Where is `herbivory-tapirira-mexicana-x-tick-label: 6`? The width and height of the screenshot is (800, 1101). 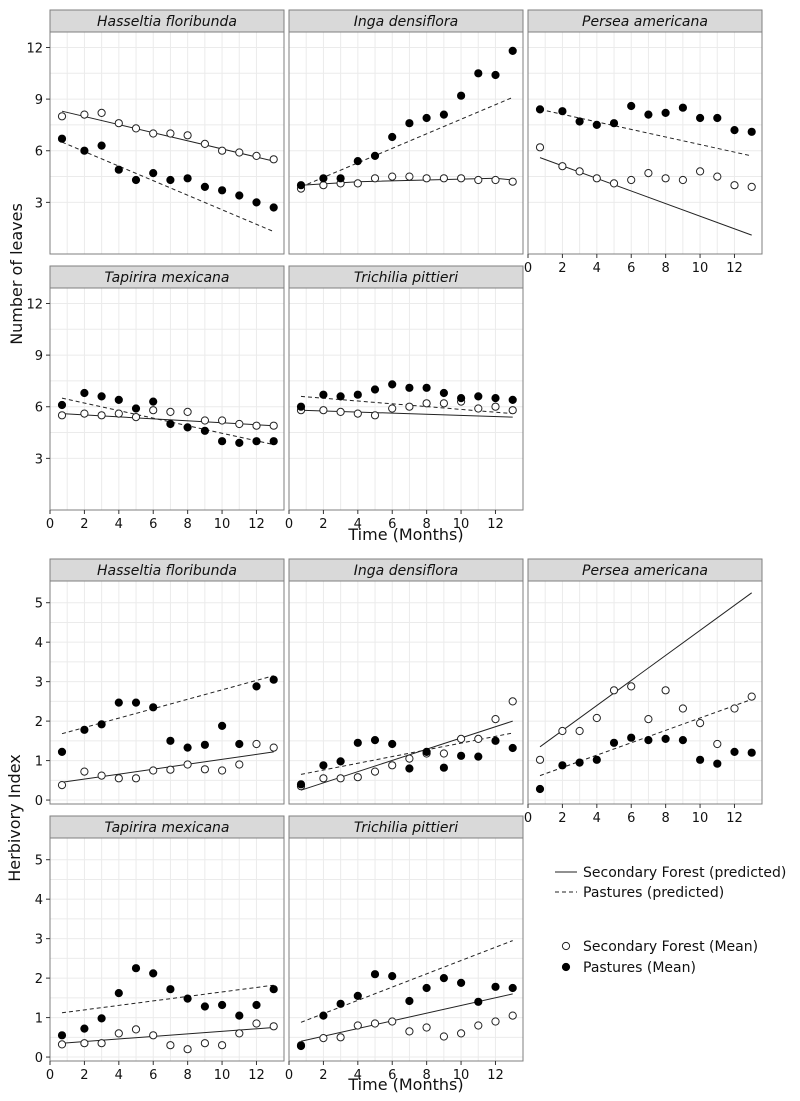 herbivory-tapirira-mexicana-x-tick-label: 6 is located at coordinates (153, 1075).